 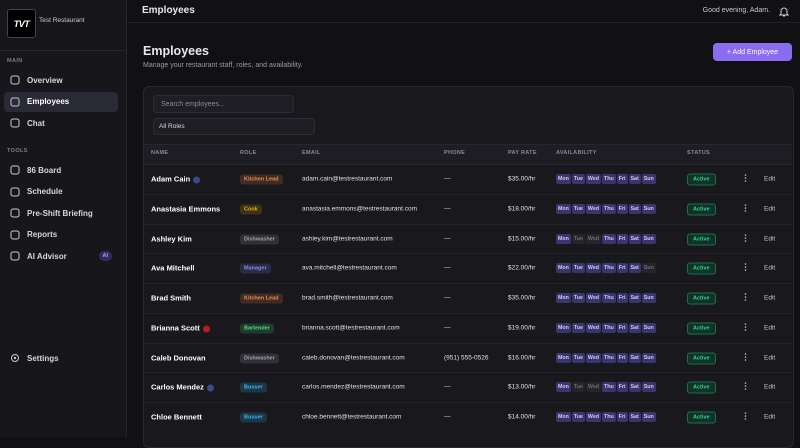 What do you see at coordinates (248, 153) in the screenshot?
I see `column-header: ROLE` at bounding box center [248, 153].